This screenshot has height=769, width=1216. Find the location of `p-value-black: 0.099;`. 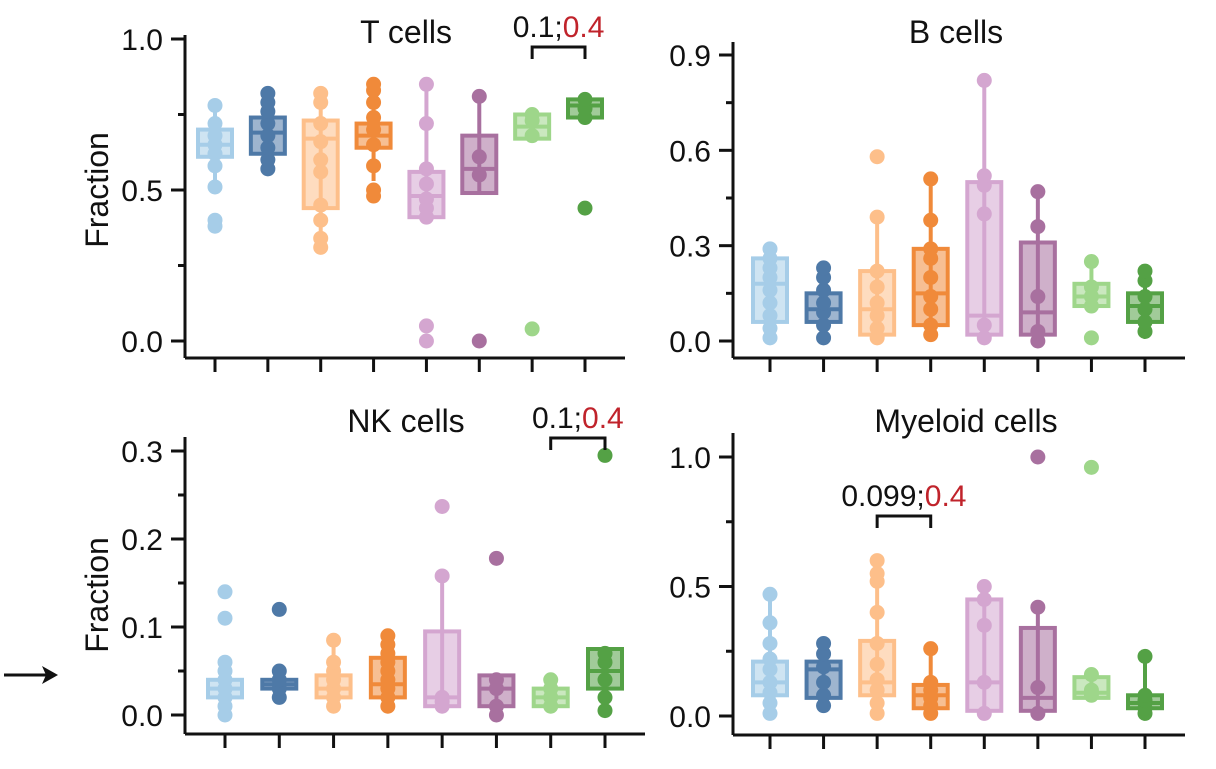

p-value-black: 0.099; is located at coordinates (882, 496).